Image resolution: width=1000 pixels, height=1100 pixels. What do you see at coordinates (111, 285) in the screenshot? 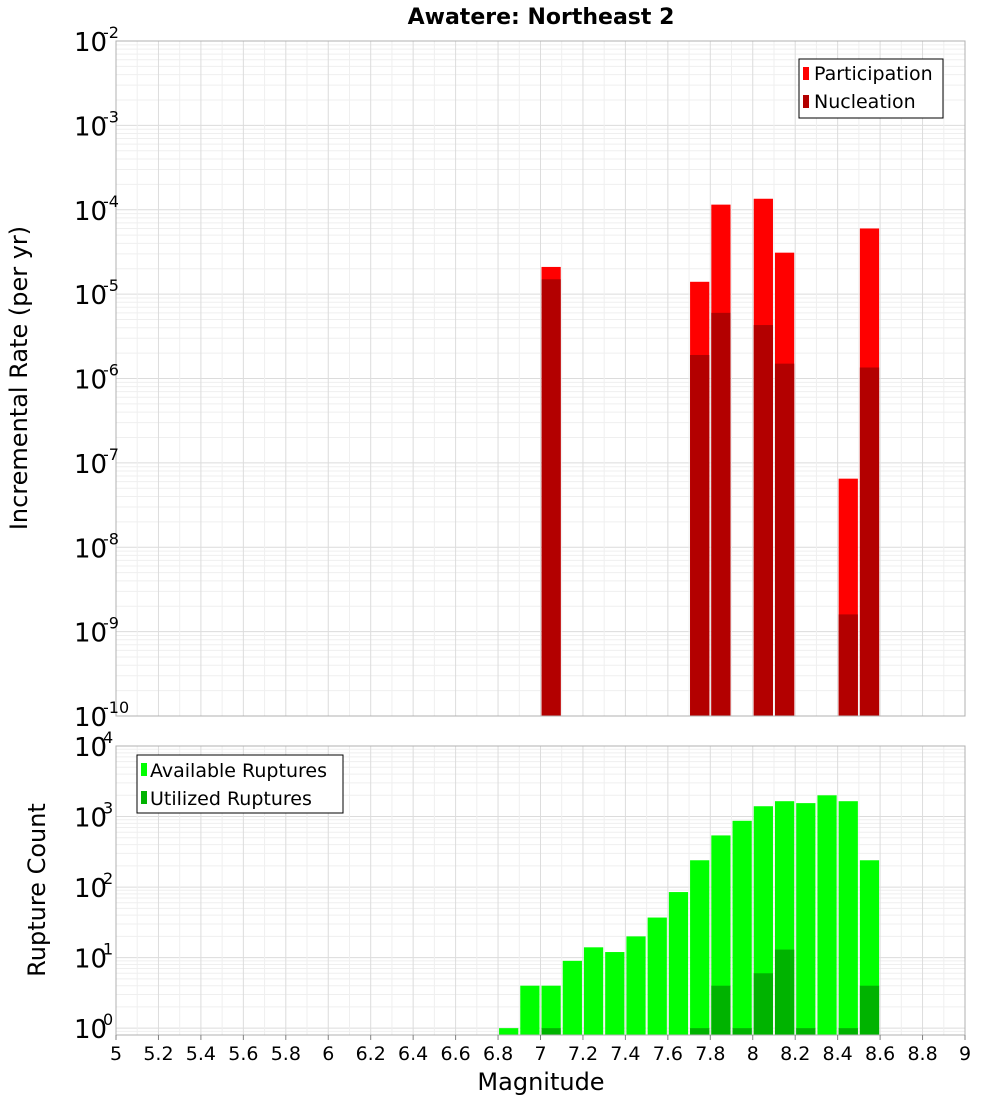
I see `top-y-tick-exponent: -5` at bounding box center [111, 285].